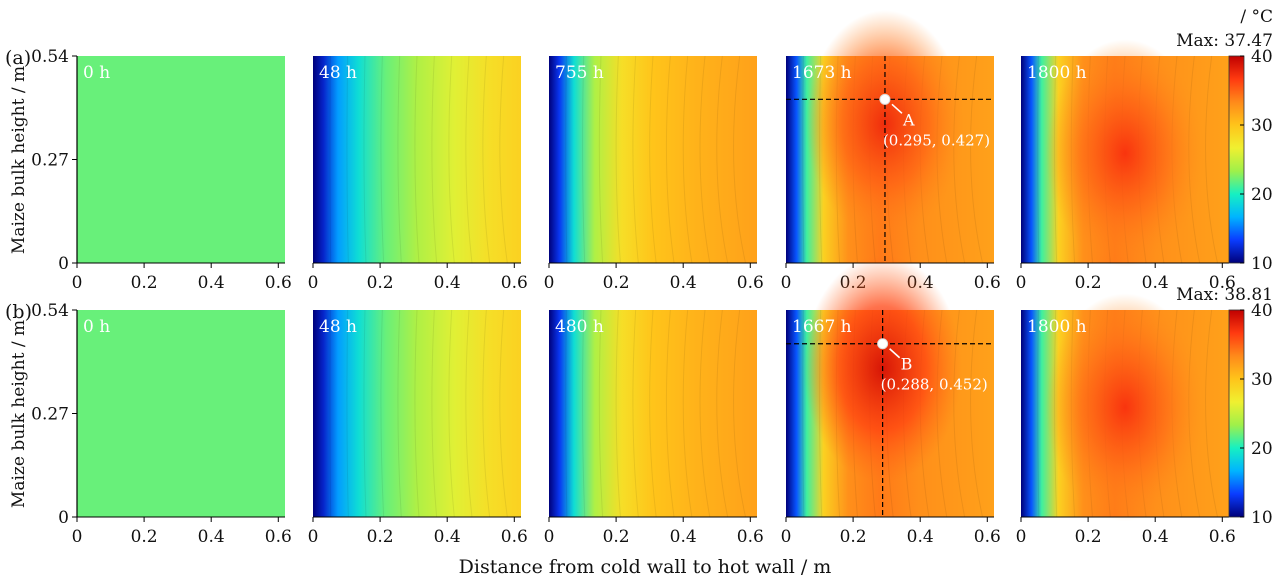 This screenshot has height=583, width=1280. What do you see at coordinates (18, 312) in the screenshot?
I see `row-label-b: (b)` at bounding box center [18, 312].